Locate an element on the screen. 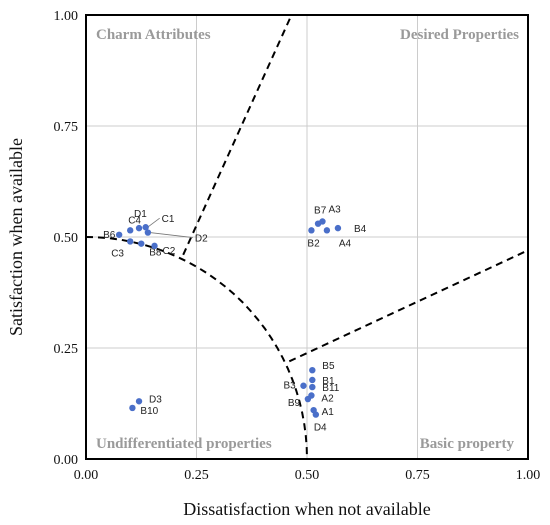 This screenshot has height=525, width=550. y-tick-label: 0.50 is located at coordinates (66, 238).